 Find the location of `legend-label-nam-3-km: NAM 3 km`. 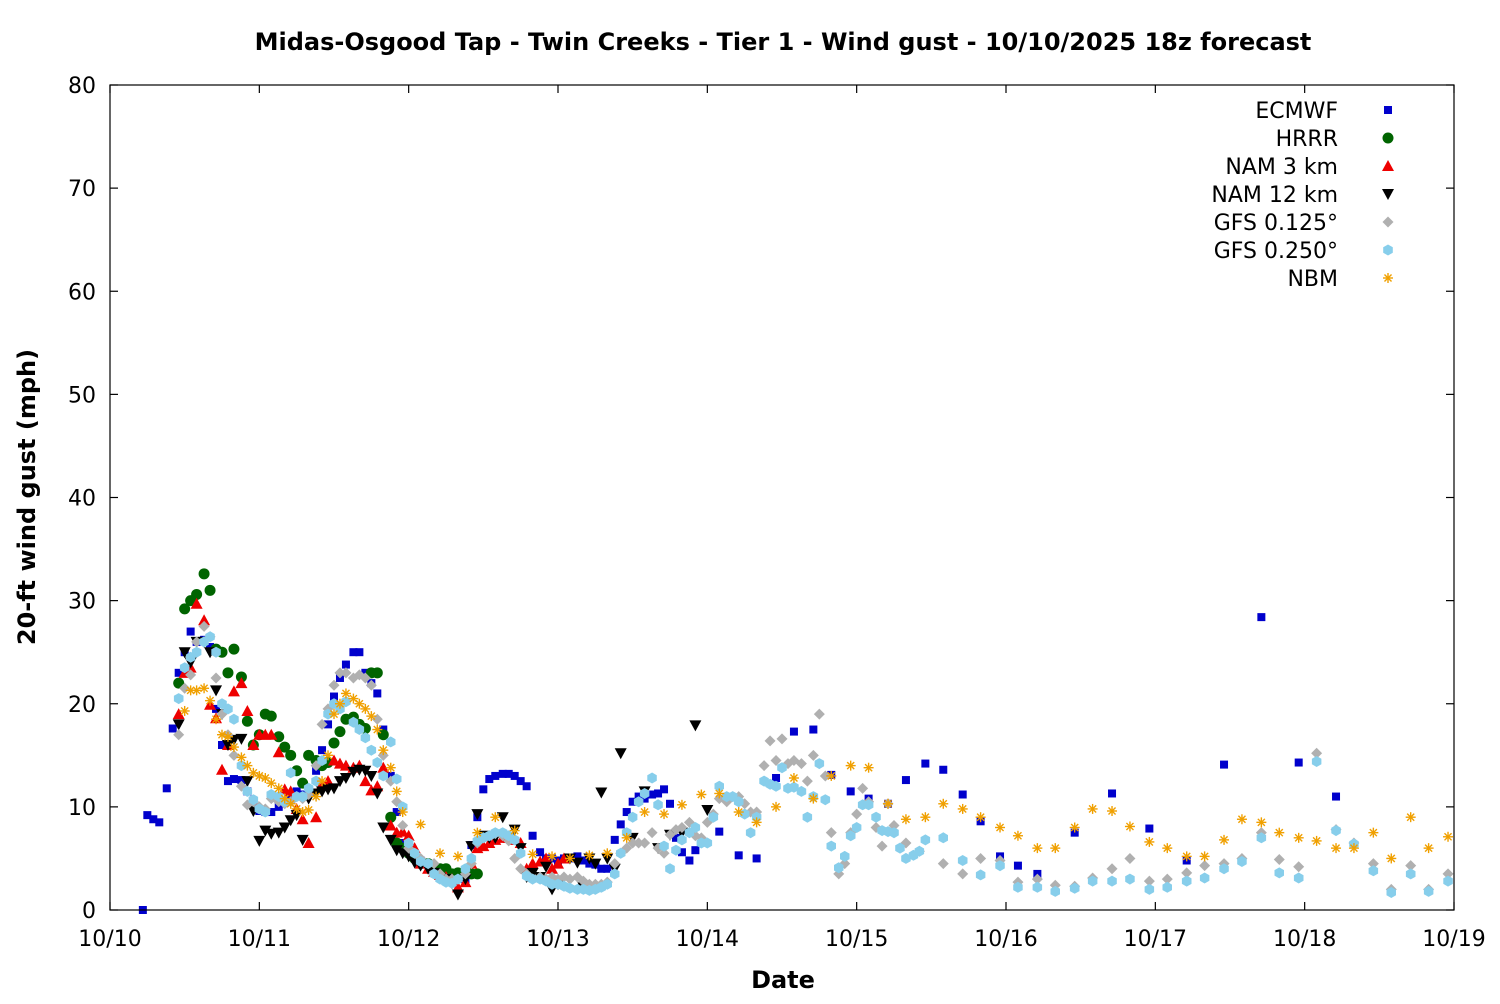

legend-label-nam-3-km: NAM 3 km is located at coordinates (1281, 167).